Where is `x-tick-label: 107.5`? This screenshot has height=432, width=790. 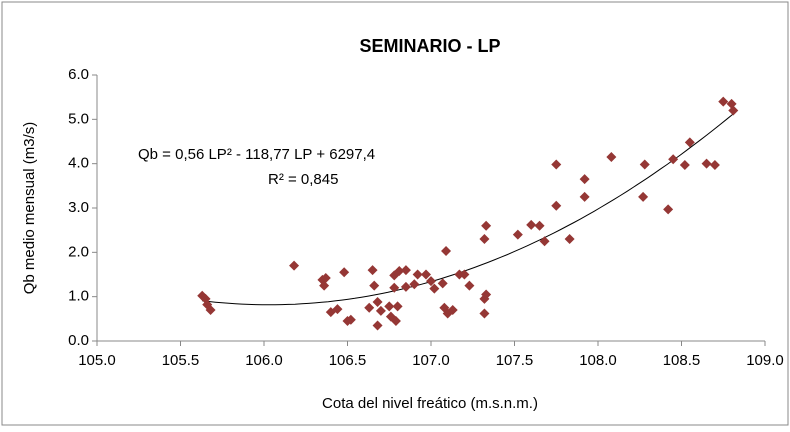
x-tick-label: 107.5 is located at coordinates (515, 360).